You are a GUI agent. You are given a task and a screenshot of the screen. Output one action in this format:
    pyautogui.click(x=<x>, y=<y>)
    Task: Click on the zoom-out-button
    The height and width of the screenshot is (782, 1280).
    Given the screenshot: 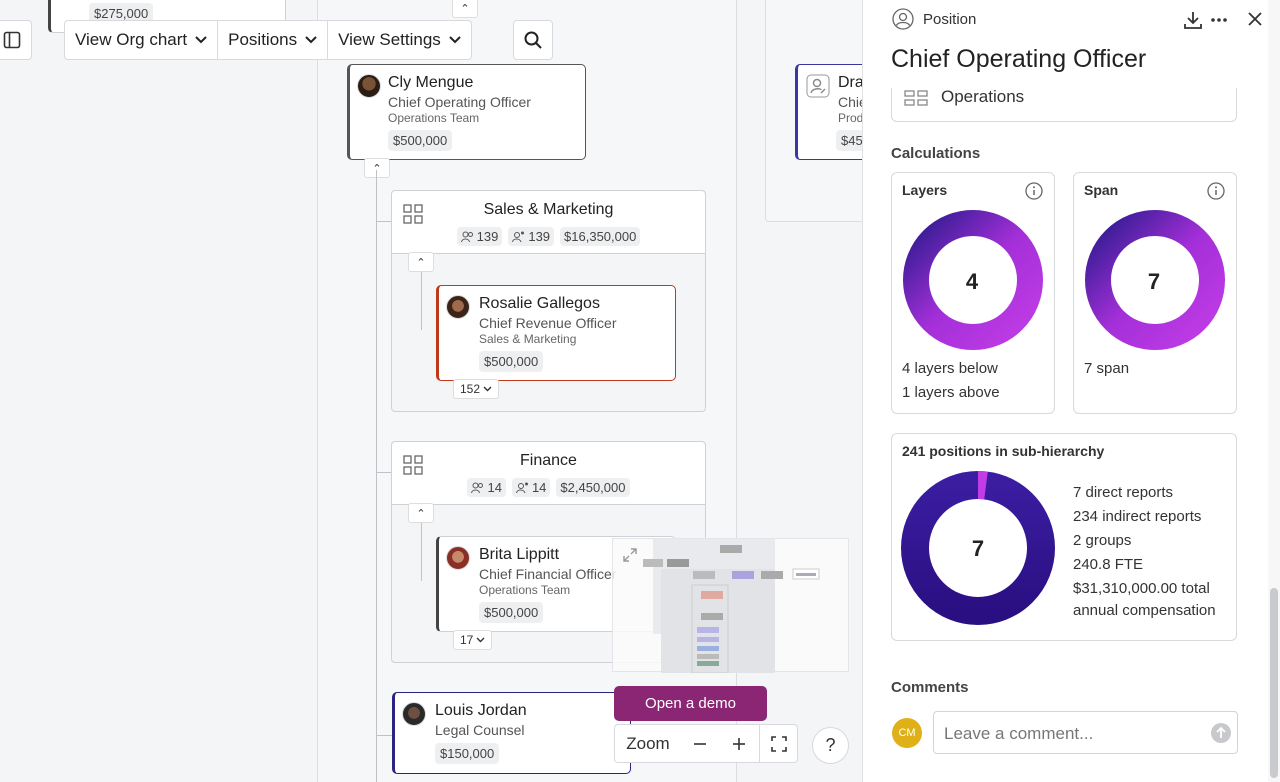 What is the action you would take?
    pyautogui.click(x=700, y=743)
    